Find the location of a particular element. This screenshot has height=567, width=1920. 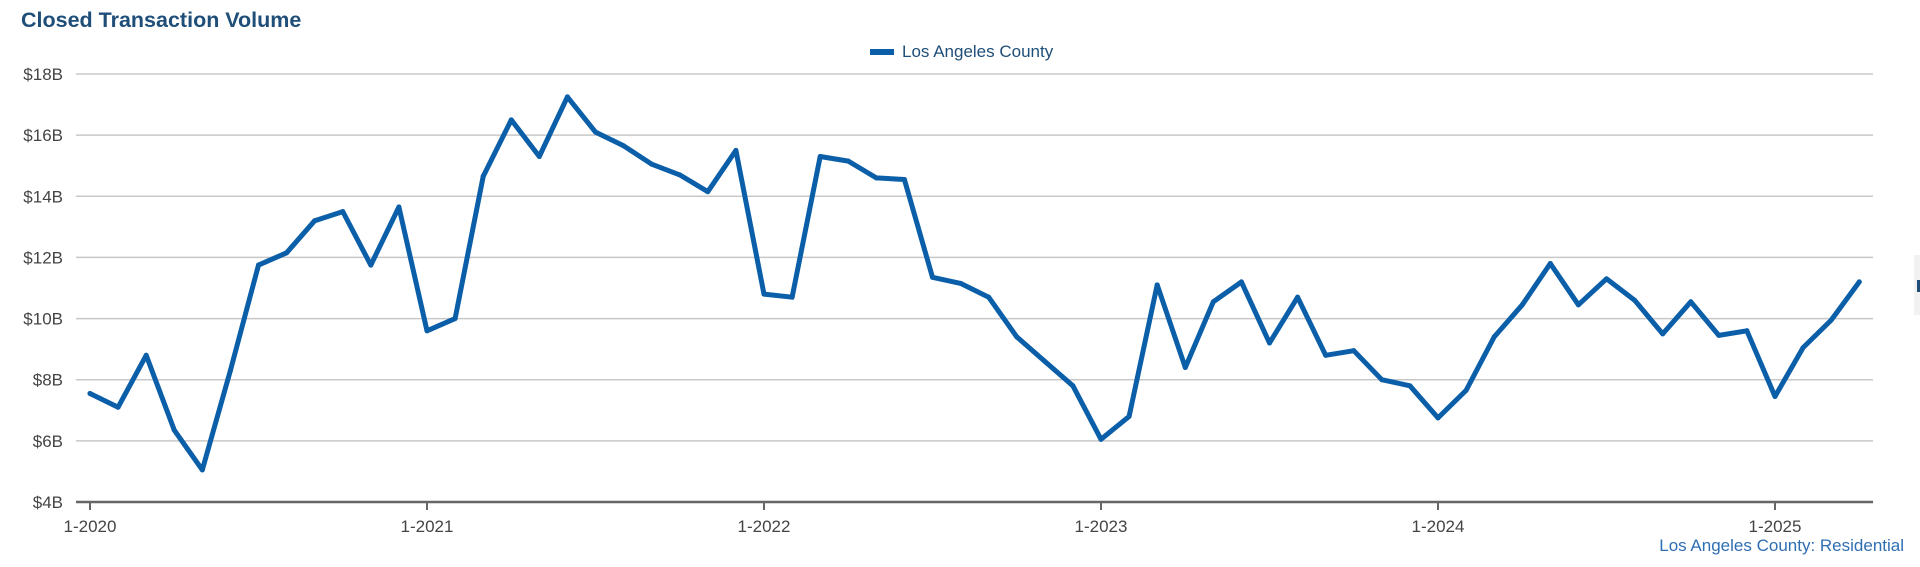

y-tick-label: $4B is located at coordinates (48, 502).